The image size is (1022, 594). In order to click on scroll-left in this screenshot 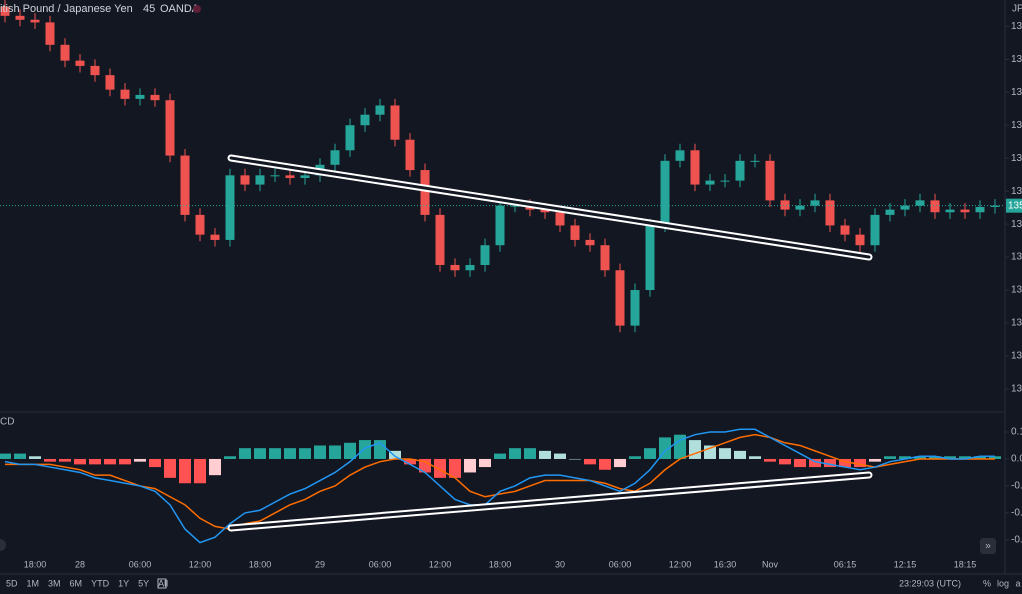, I will do `click(3, 545)`.